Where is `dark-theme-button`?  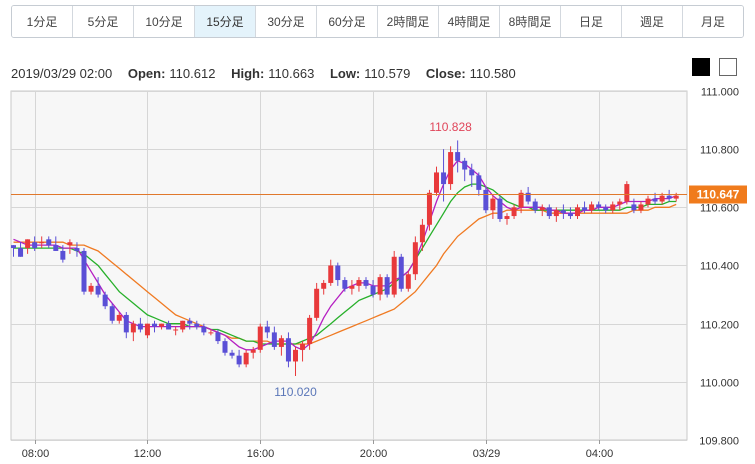 dark-theme-button is located at coordinates (701, 67).